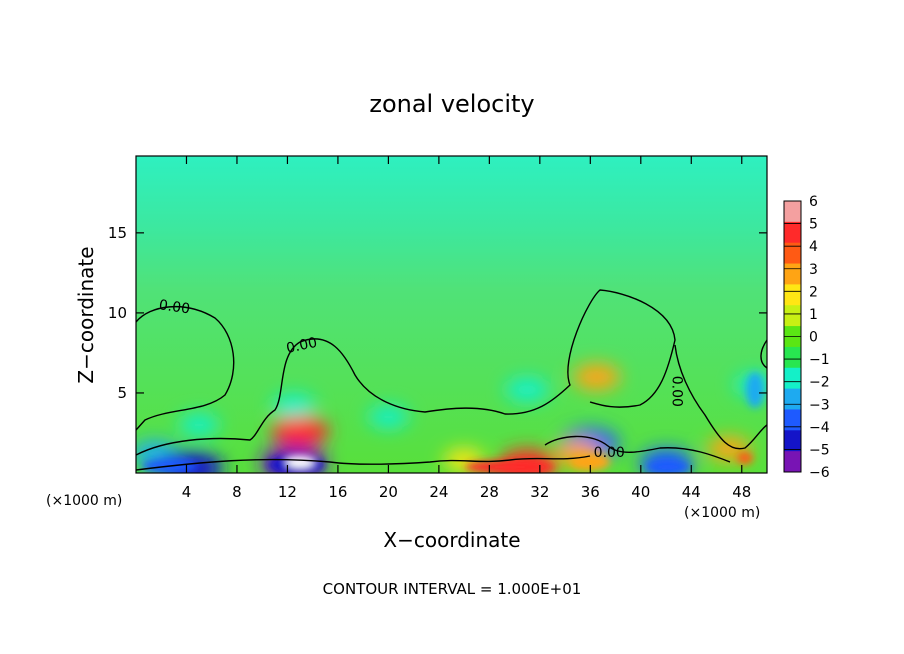  I want to click on contour-label-2: 0.00, so click(676, 391).